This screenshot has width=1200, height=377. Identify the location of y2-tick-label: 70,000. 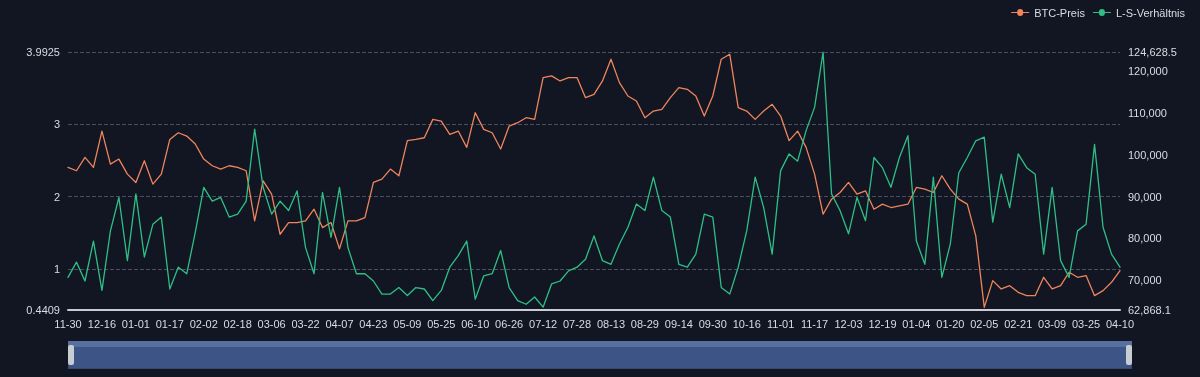
(1145, 280).